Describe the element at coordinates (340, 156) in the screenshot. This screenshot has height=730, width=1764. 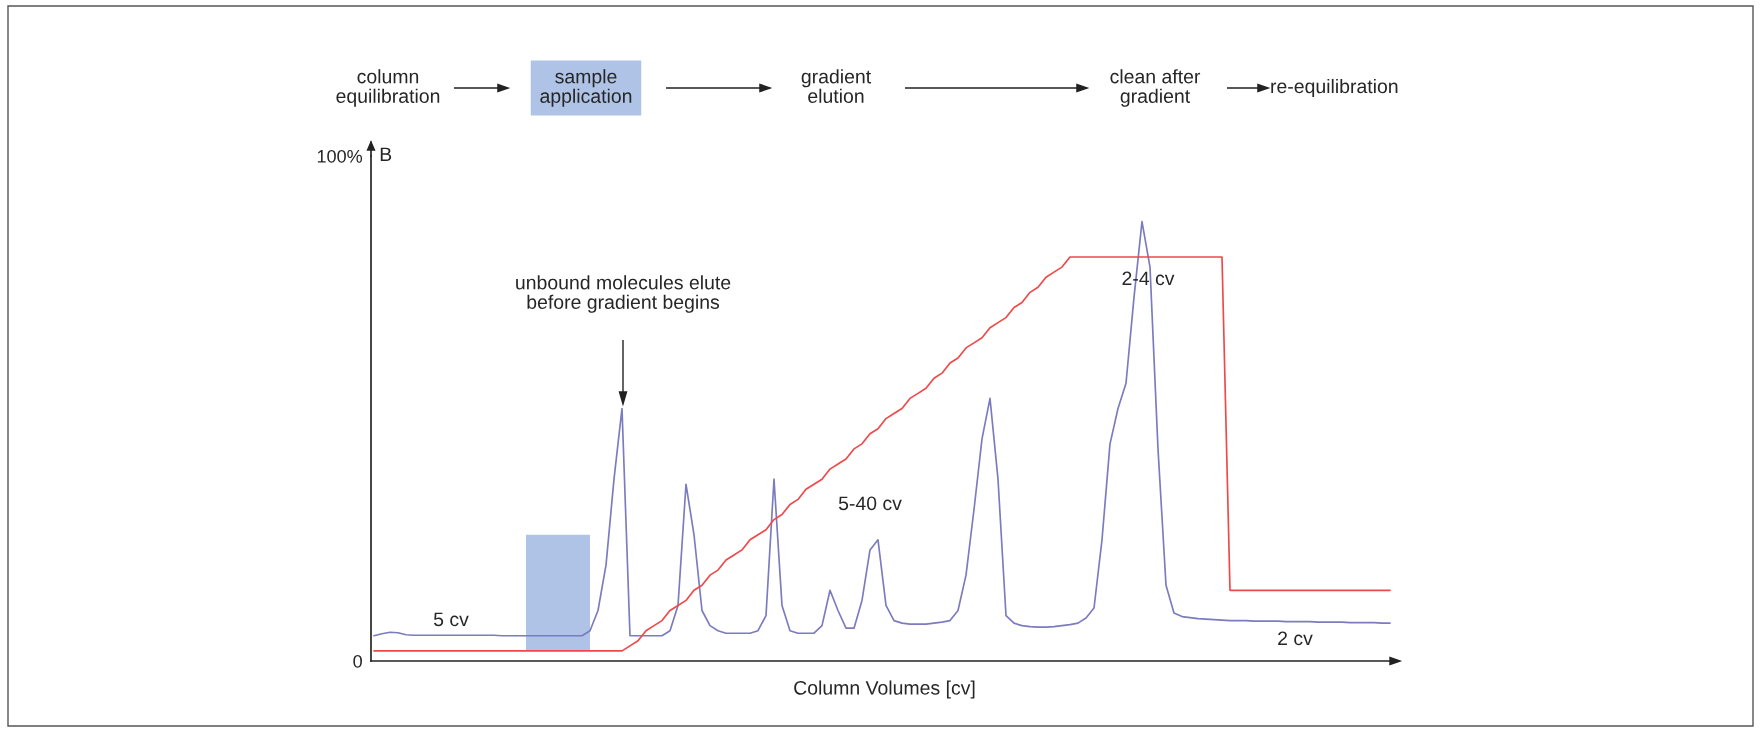
I see `y-tick-label: 100%` at that location.